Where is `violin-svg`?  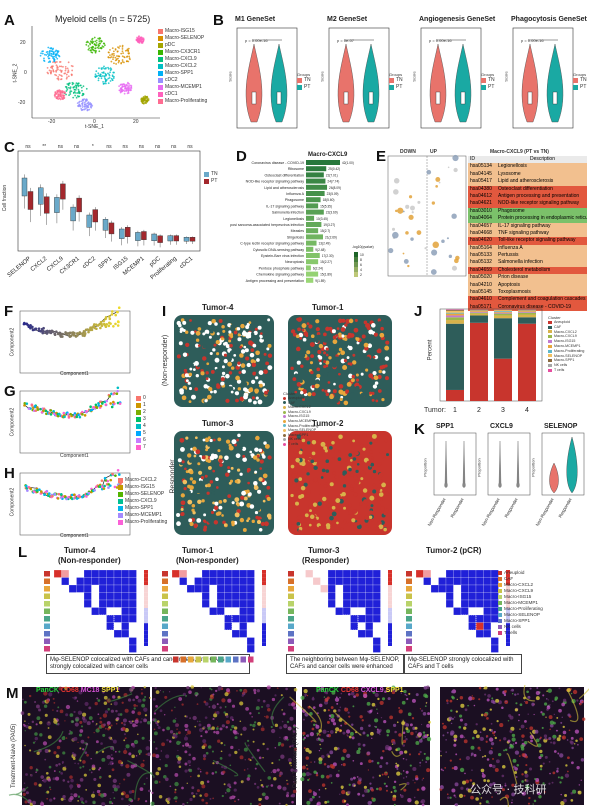 violin-svg is located at coordinates (451, 78).